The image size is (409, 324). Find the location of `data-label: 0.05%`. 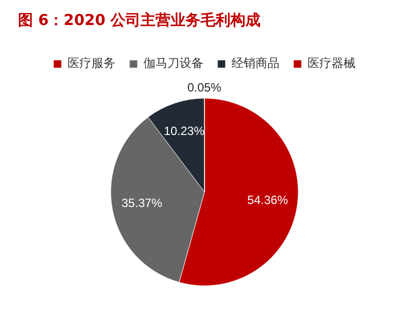

data-label: 0.05% is located at coordinates (204, 87).